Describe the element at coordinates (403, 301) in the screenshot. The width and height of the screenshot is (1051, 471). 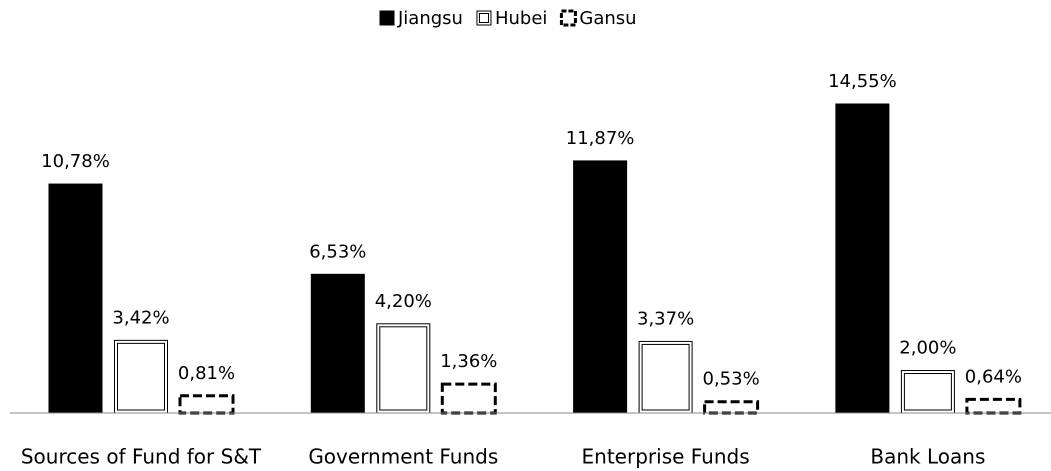
I see `value-label: 4,20%` at that location.